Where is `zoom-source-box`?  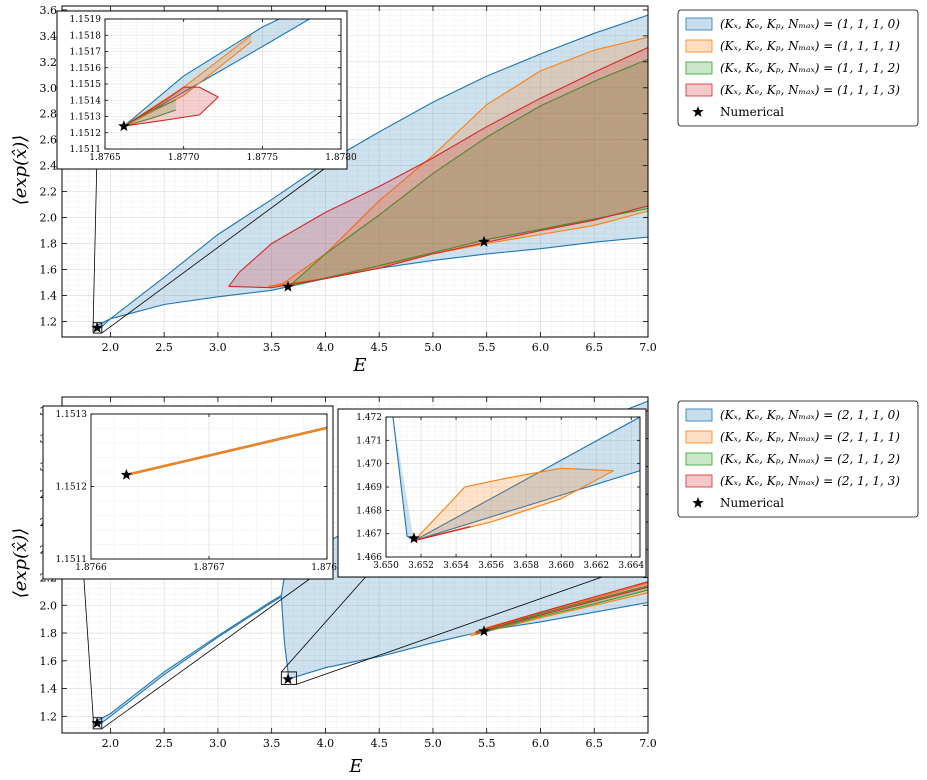 zoom-source-box is located at coordinates (288, 678).